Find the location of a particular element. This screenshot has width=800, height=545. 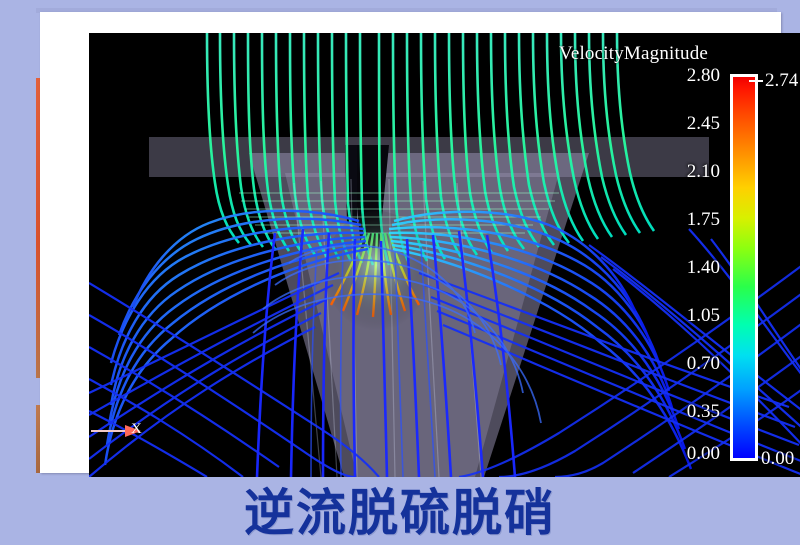

figure-caption: 逆流脱硫脱硝 is located at coordinates (400, 513).